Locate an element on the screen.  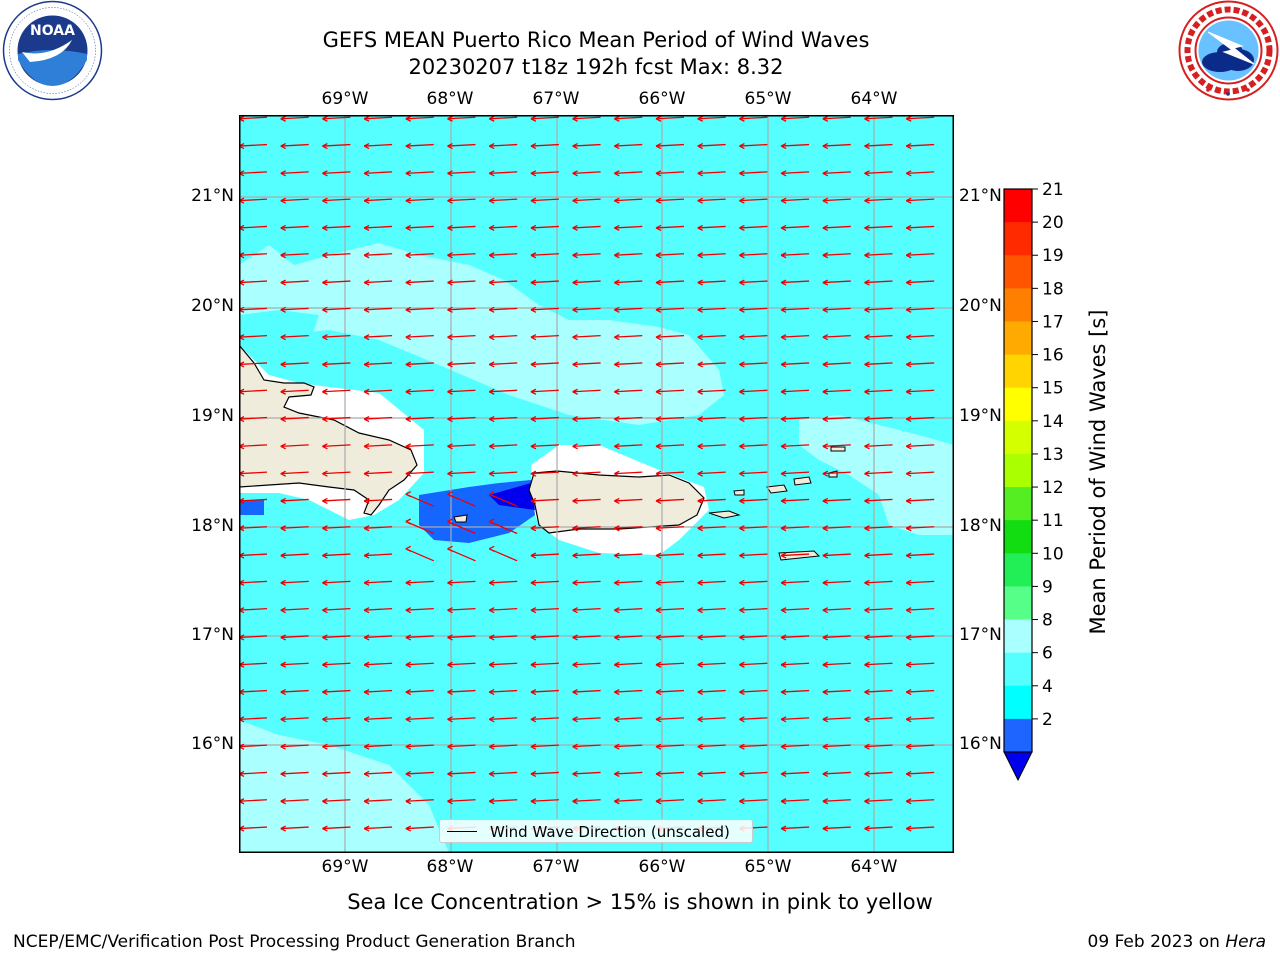
lat-label-left: 20°N is located at coordinates (212, 306).